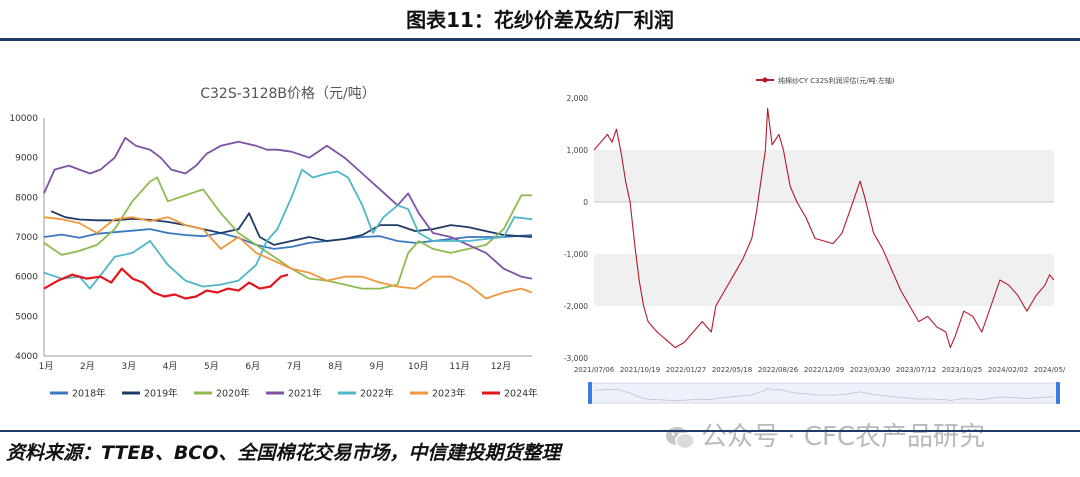 The image size is (1080, 477). I want to click on x-tick-label: 2021/10/19, so click(640, 370).